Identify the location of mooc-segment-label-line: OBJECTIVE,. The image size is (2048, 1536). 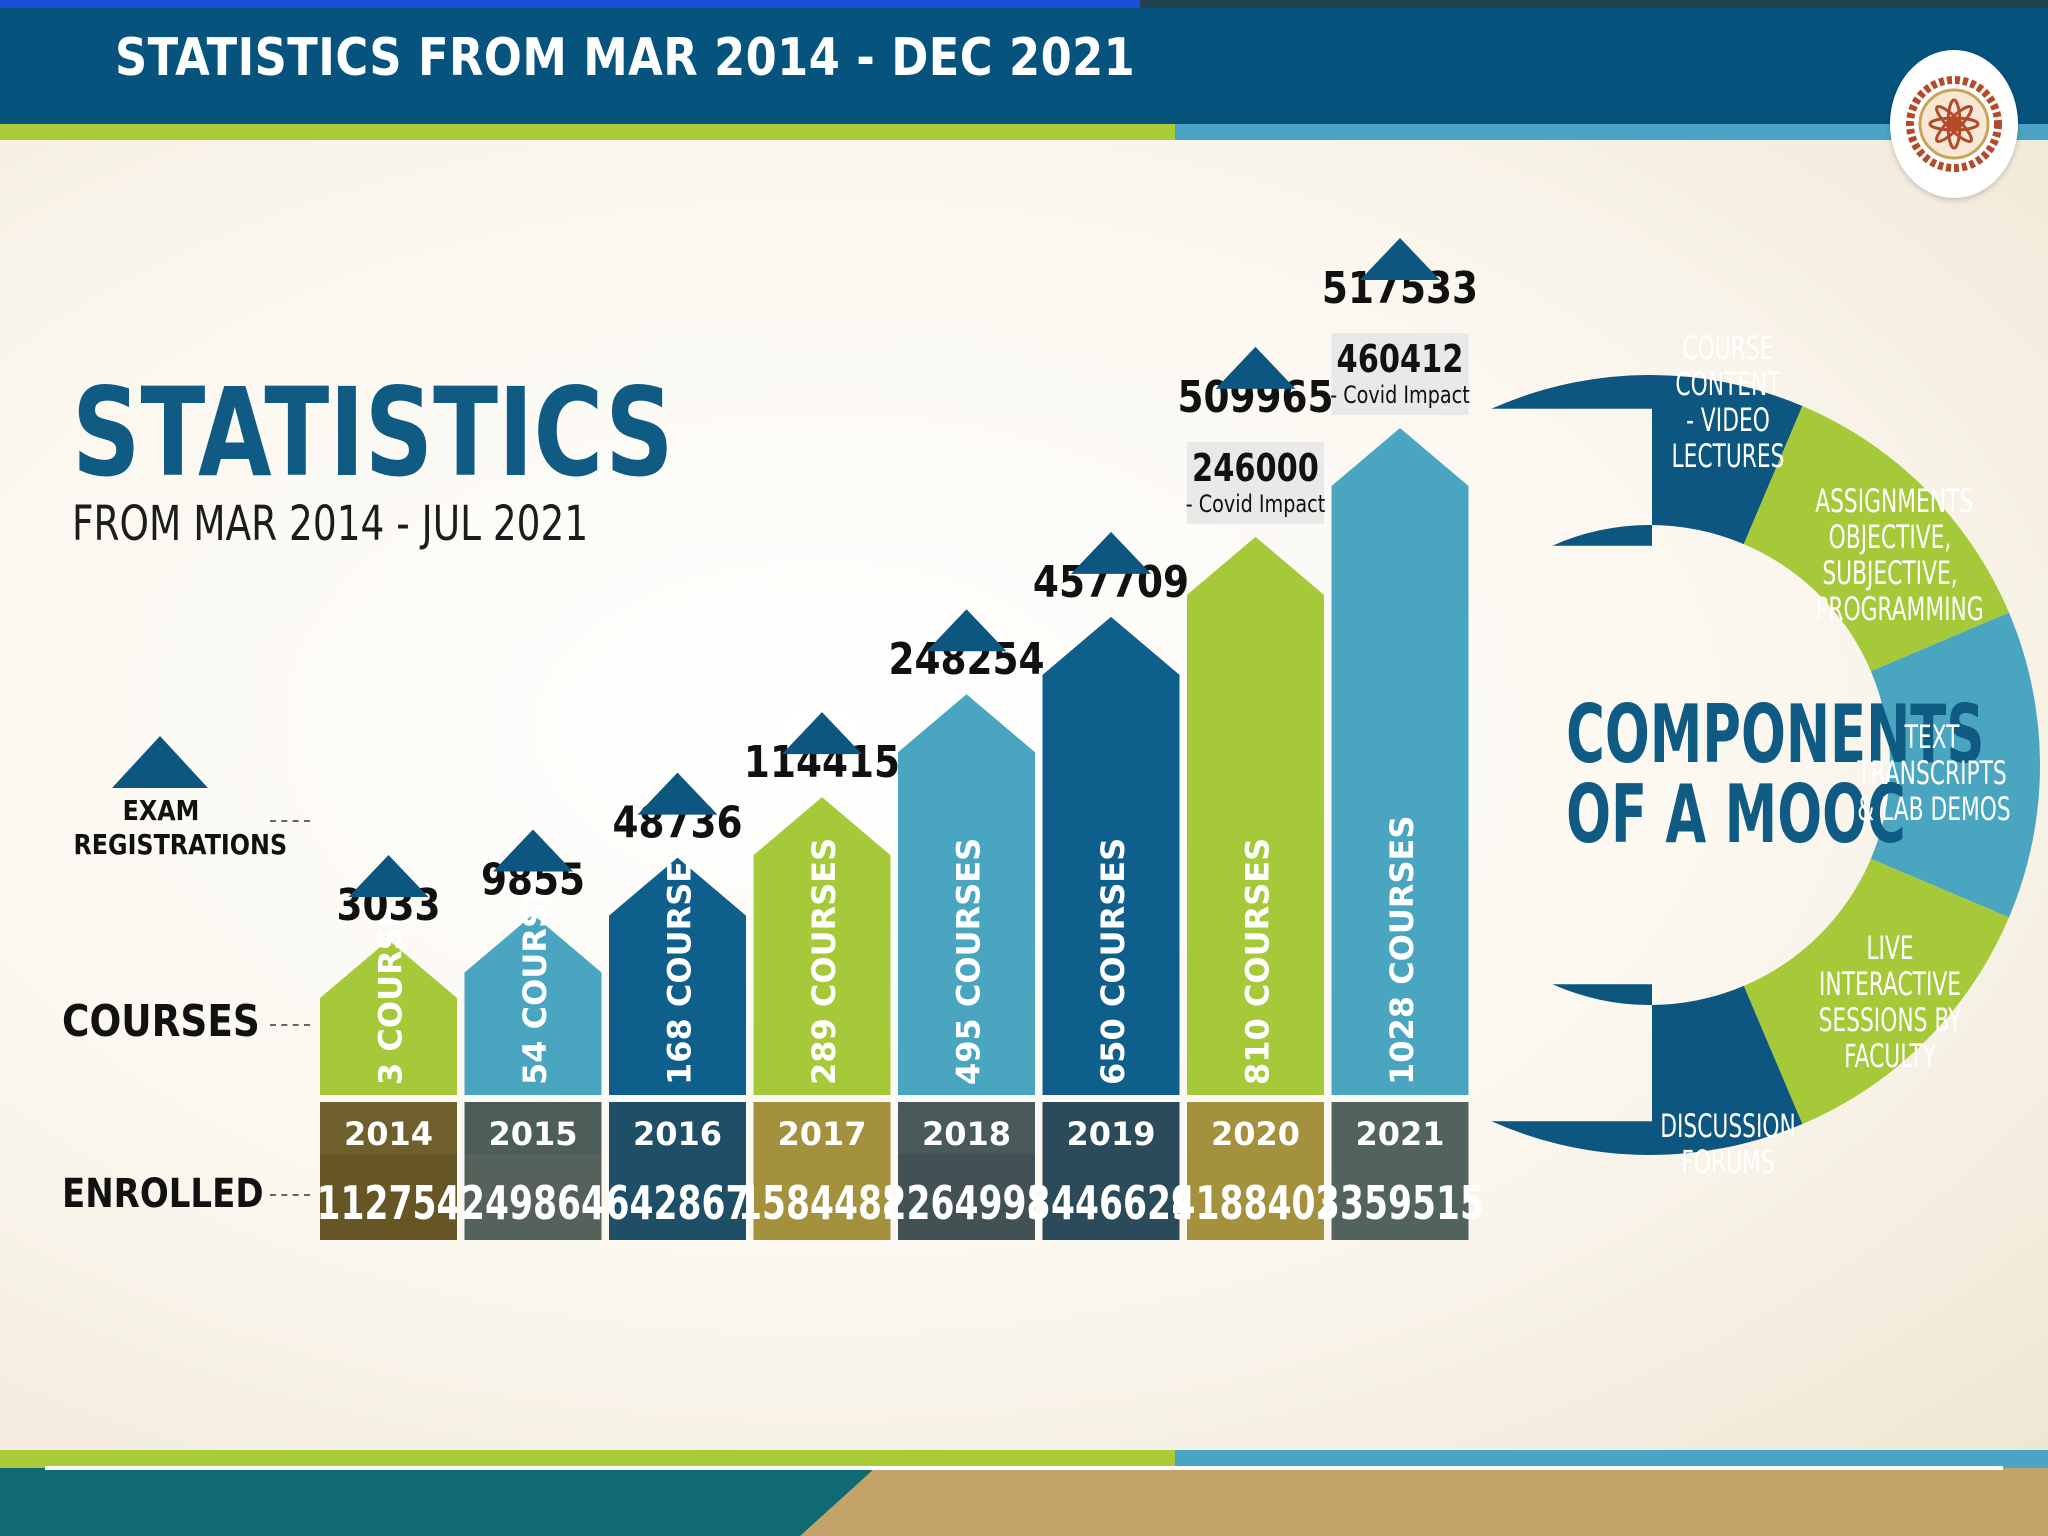
(1890, 537).